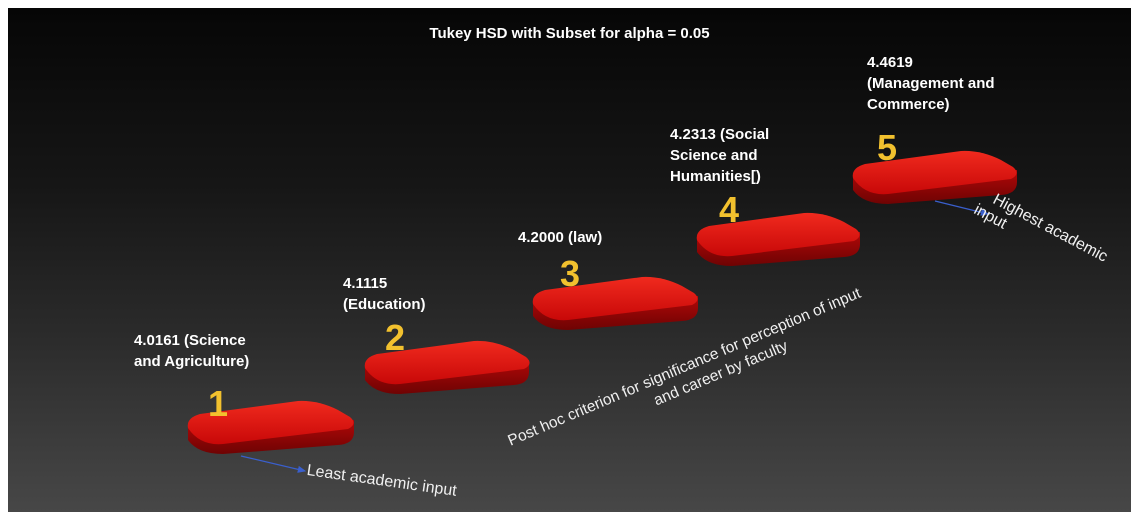 Image resolution: width=1131 pixels, height=512 pixels. Describe the element at coordinates (887, 147) in the screenshot. I see `step-number-5: 5` at that location.